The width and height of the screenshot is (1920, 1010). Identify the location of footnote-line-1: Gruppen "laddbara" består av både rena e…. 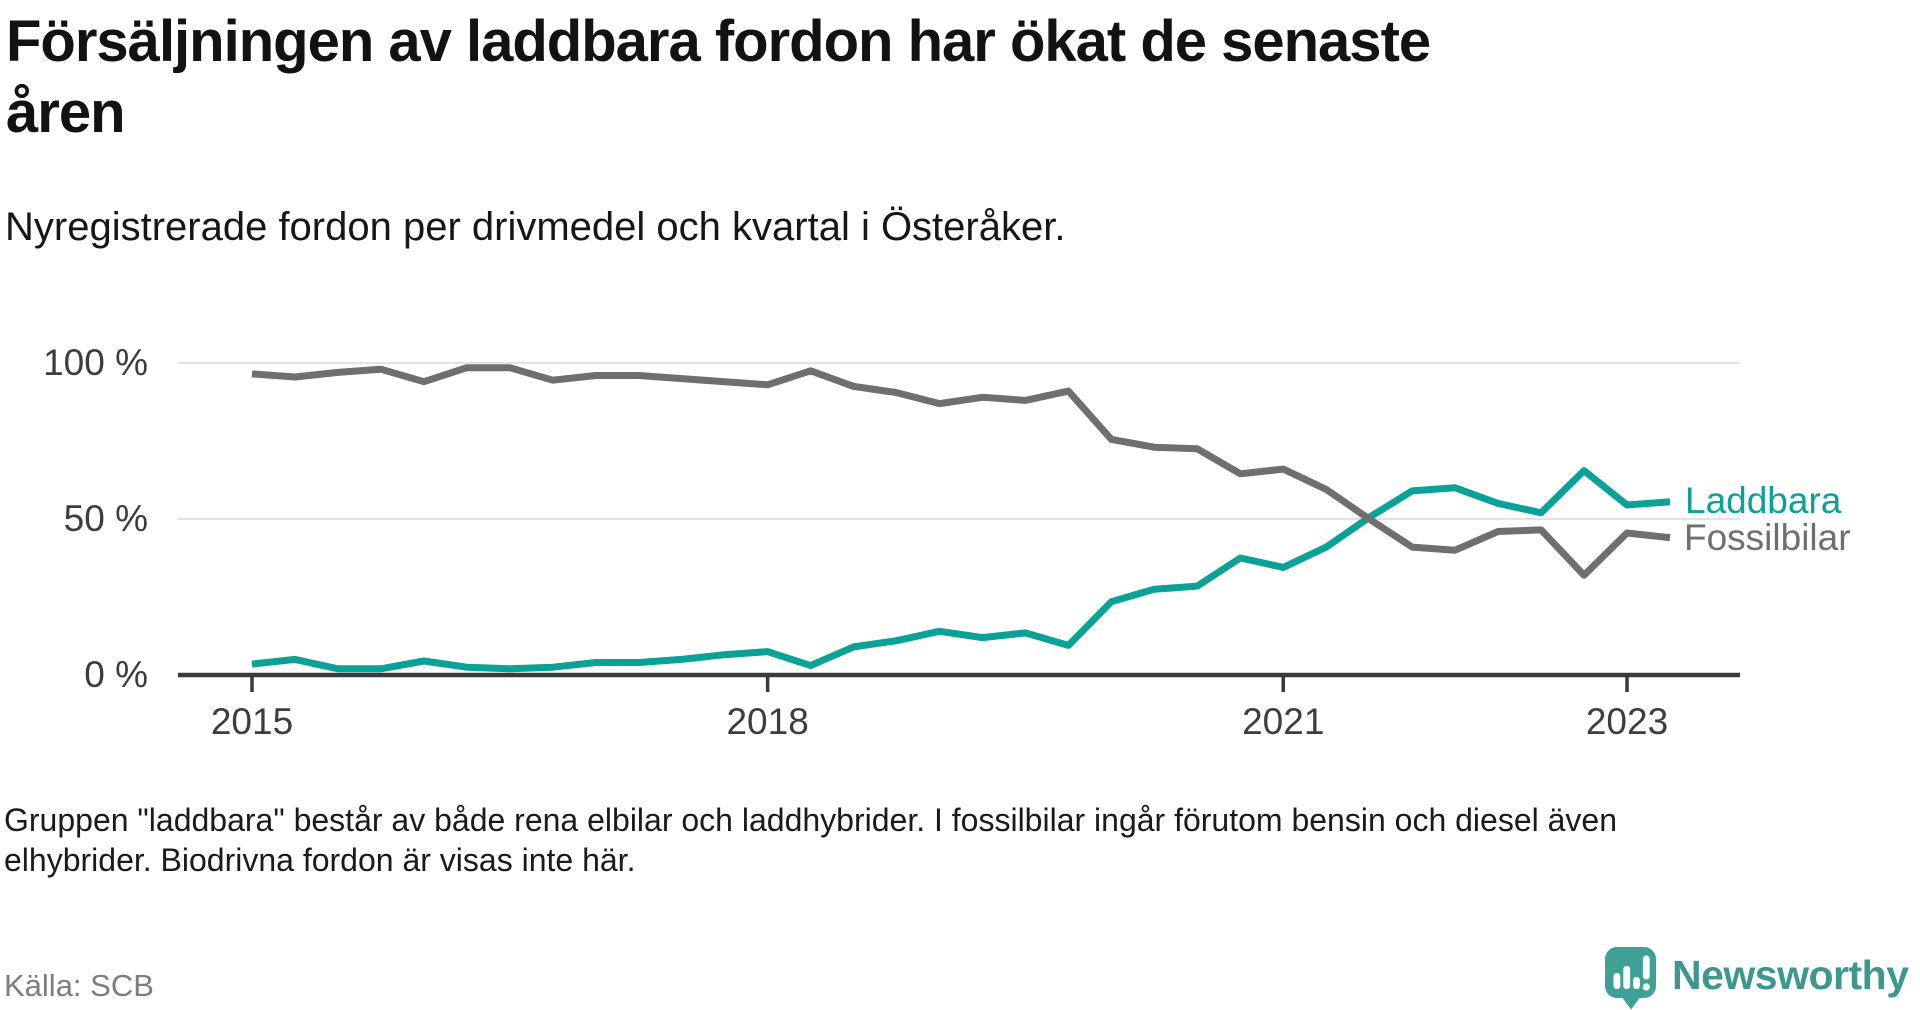
(811, 820).